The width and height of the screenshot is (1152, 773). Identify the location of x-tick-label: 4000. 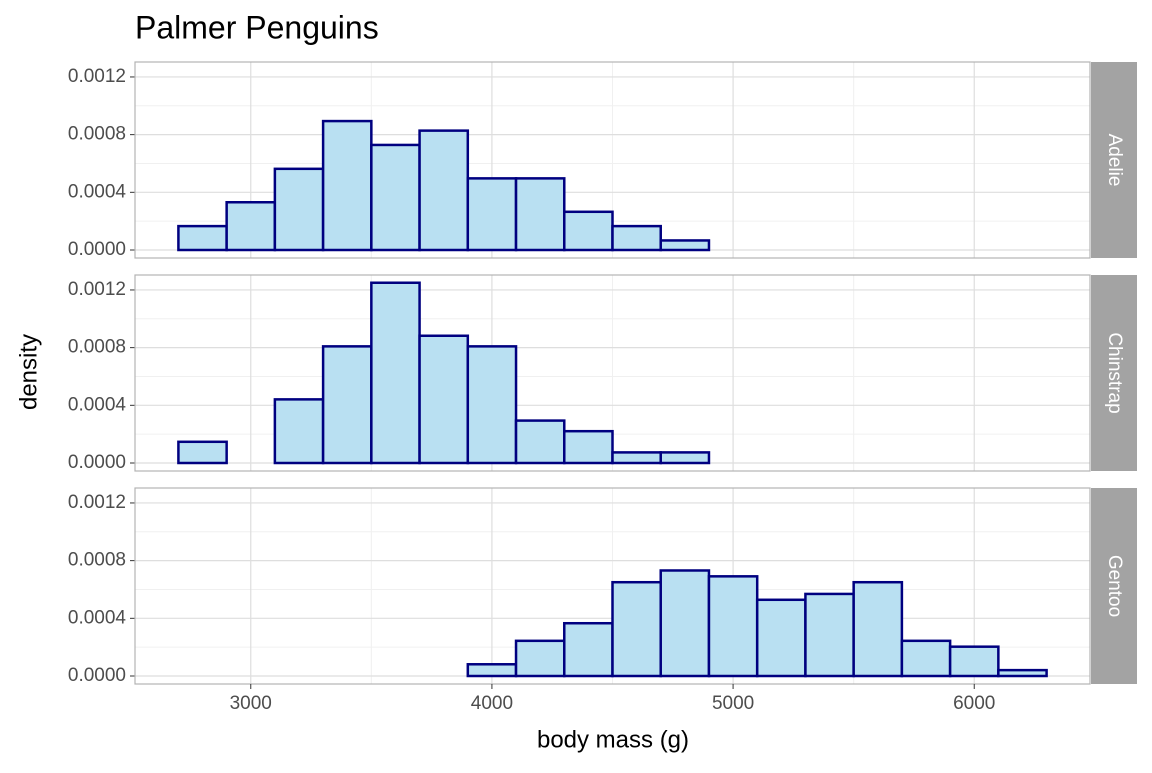
(492, 703).